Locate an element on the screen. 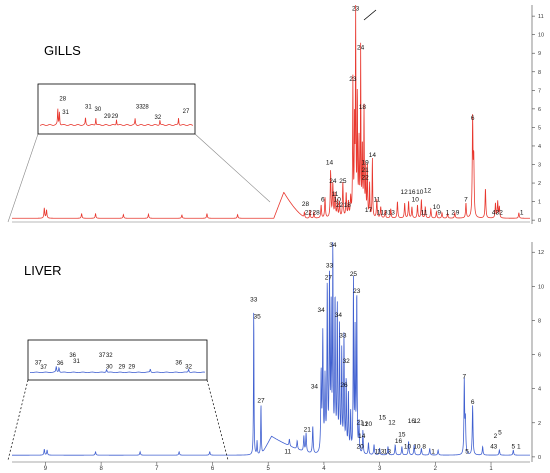  gills-peak-label: 9 is located at coordinates (439, 213).